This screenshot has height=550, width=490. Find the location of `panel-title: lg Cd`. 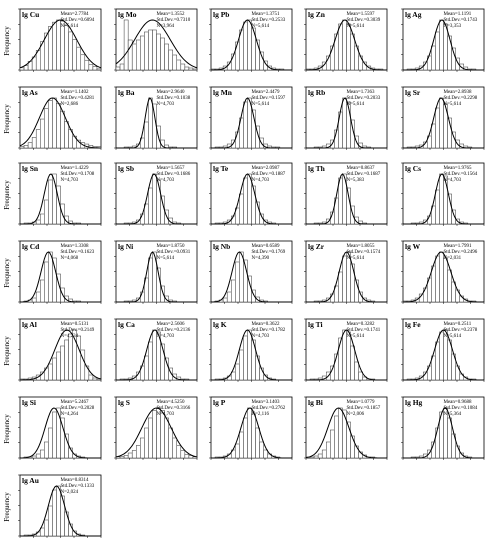

panel-title: lg Cd is located at coordinates (31, 246).